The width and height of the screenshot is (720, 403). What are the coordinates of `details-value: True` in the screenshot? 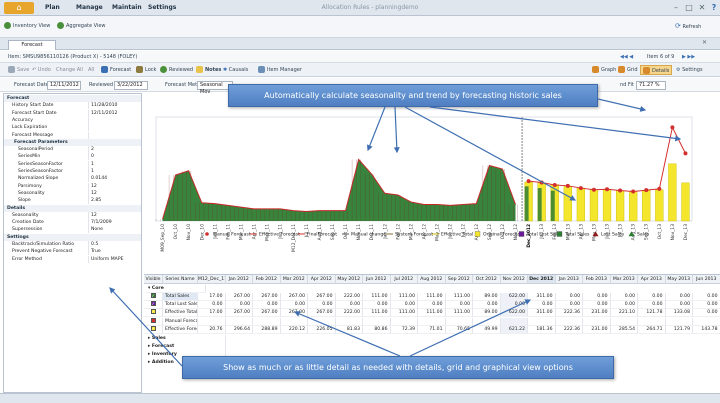 It's located at (96, 252).